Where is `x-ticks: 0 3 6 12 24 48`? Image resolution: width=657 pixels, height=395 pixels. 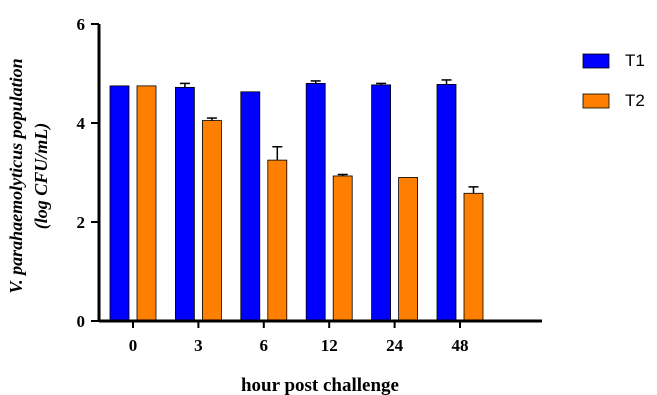
x-ticks: 0 3 6 12 24 48 is located at coordinates (299, 338).